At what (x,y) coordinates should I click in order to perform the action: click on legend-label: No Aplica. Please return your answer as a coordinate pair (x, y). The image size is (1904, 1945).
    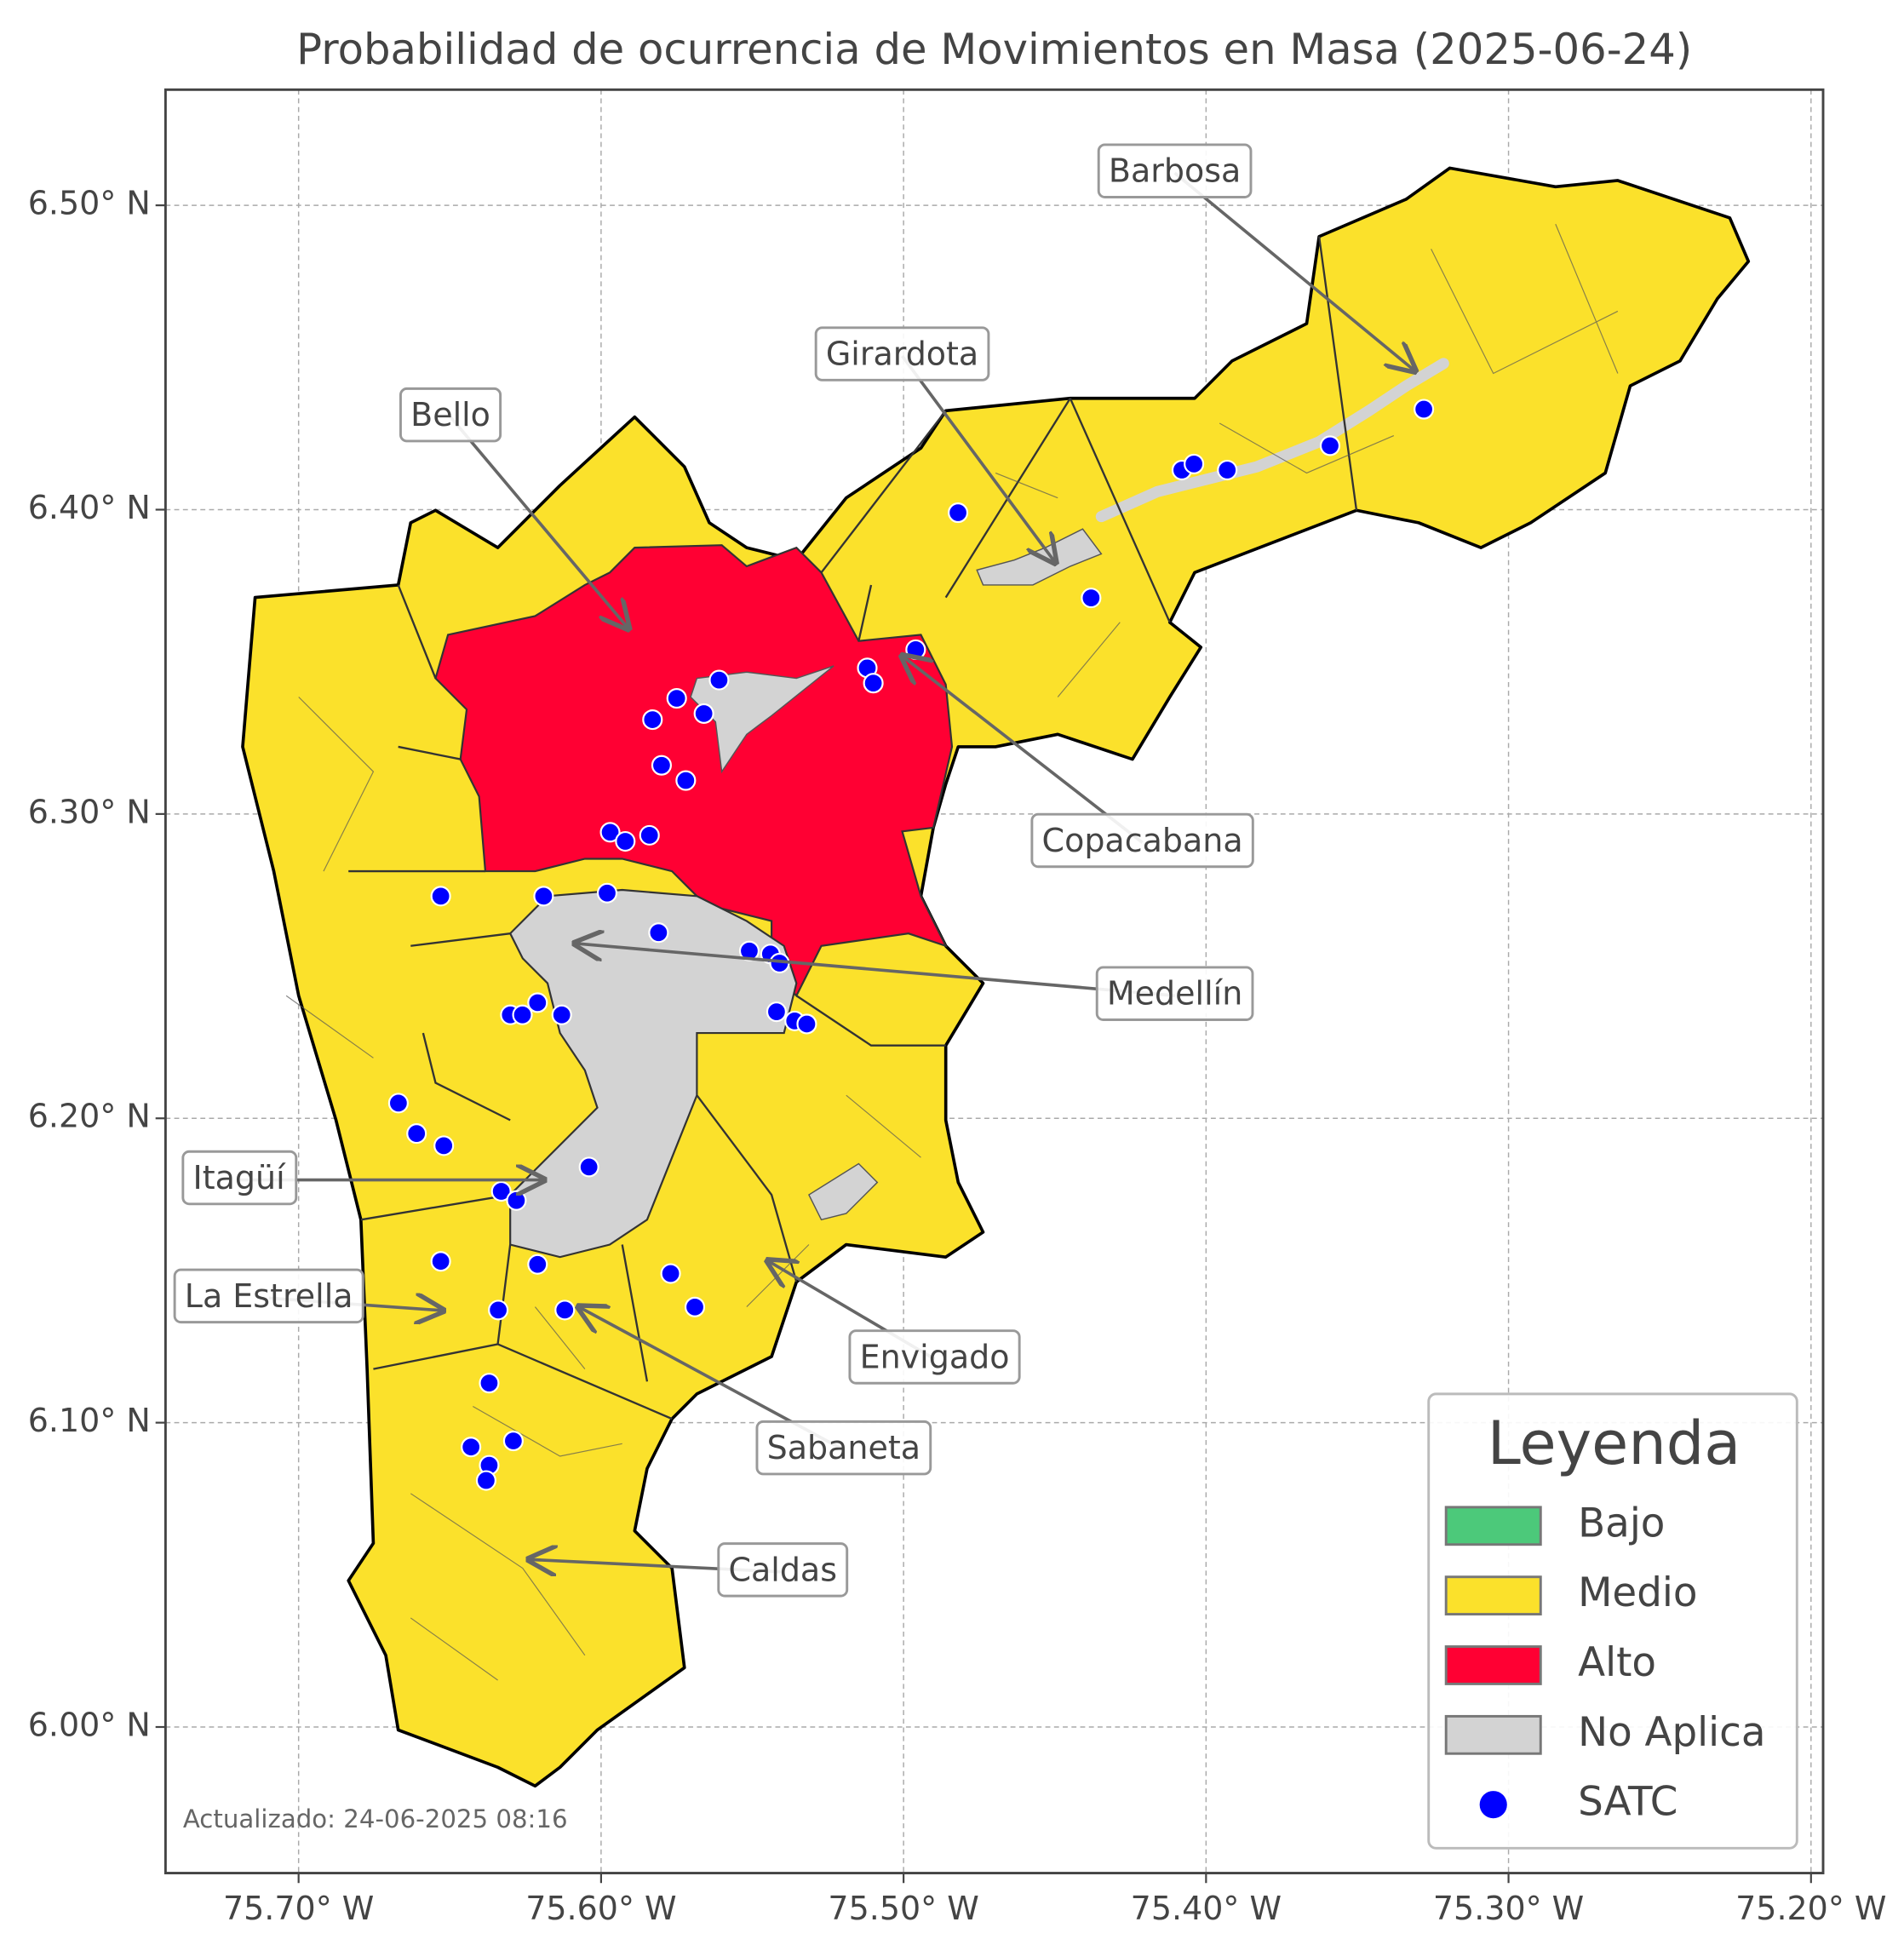
    Looking at the image, I should click on (1671, 1733).